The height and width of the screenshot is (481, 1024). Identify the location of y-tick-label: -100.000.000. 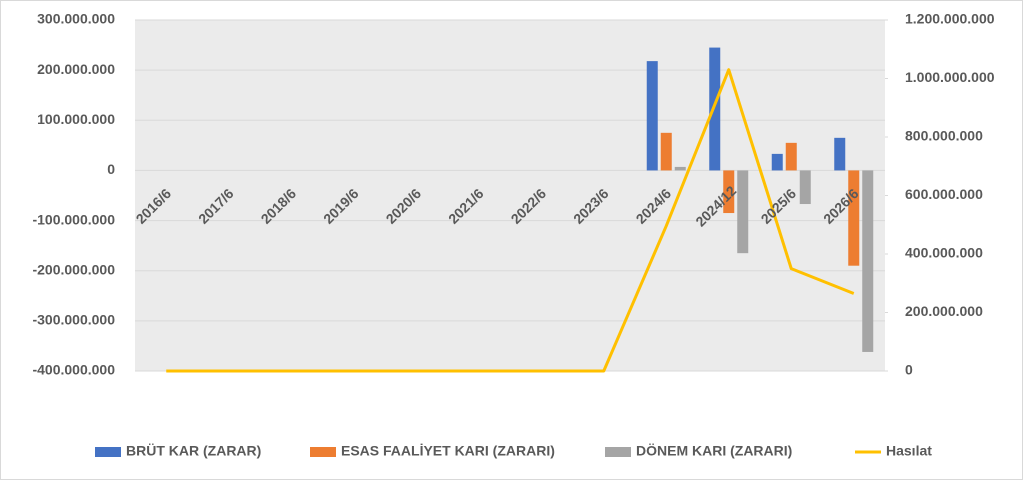
(73, 219).